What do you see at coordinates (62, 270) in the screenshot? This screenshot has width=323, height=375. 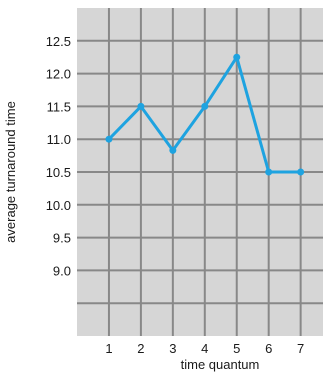 I see `y-tick-label: 9.0` at bounding box center [62, 270].